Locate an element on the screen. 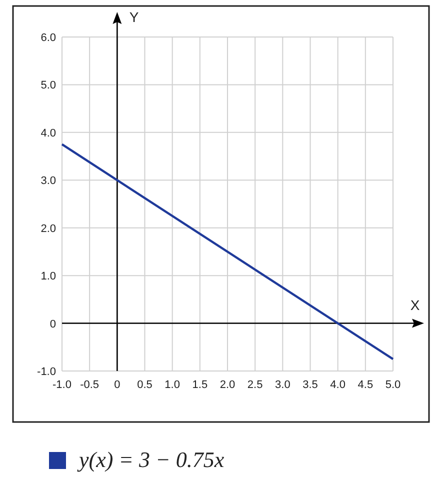  x-tick-label: 2.5 is located at coordinates (255, 385).